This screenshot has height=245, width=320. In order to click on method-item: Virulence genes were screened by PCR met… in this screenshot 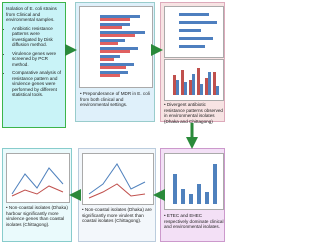, I will do `click(37, 59)`.